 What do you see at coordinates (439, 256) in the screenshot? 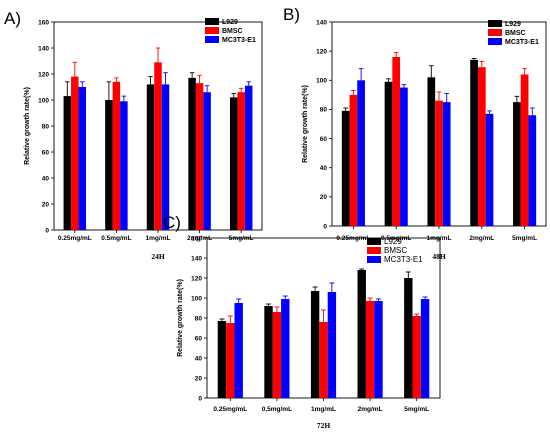
I see `x-axis-label: 48H` at bounding box center [439, 256].